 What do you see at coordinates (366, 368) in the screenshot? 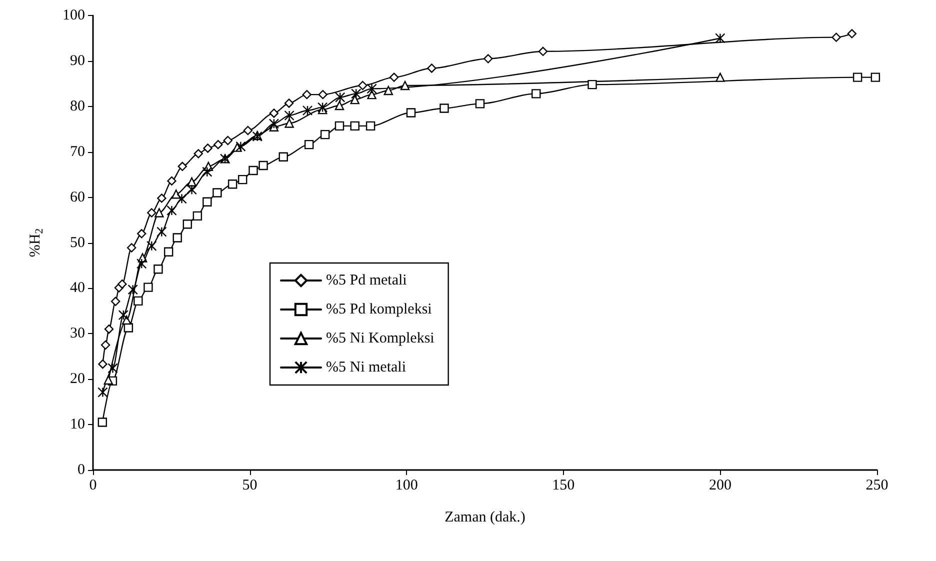
I see `legend-label: %5 Ni metali` at bounding box center [366, 368].